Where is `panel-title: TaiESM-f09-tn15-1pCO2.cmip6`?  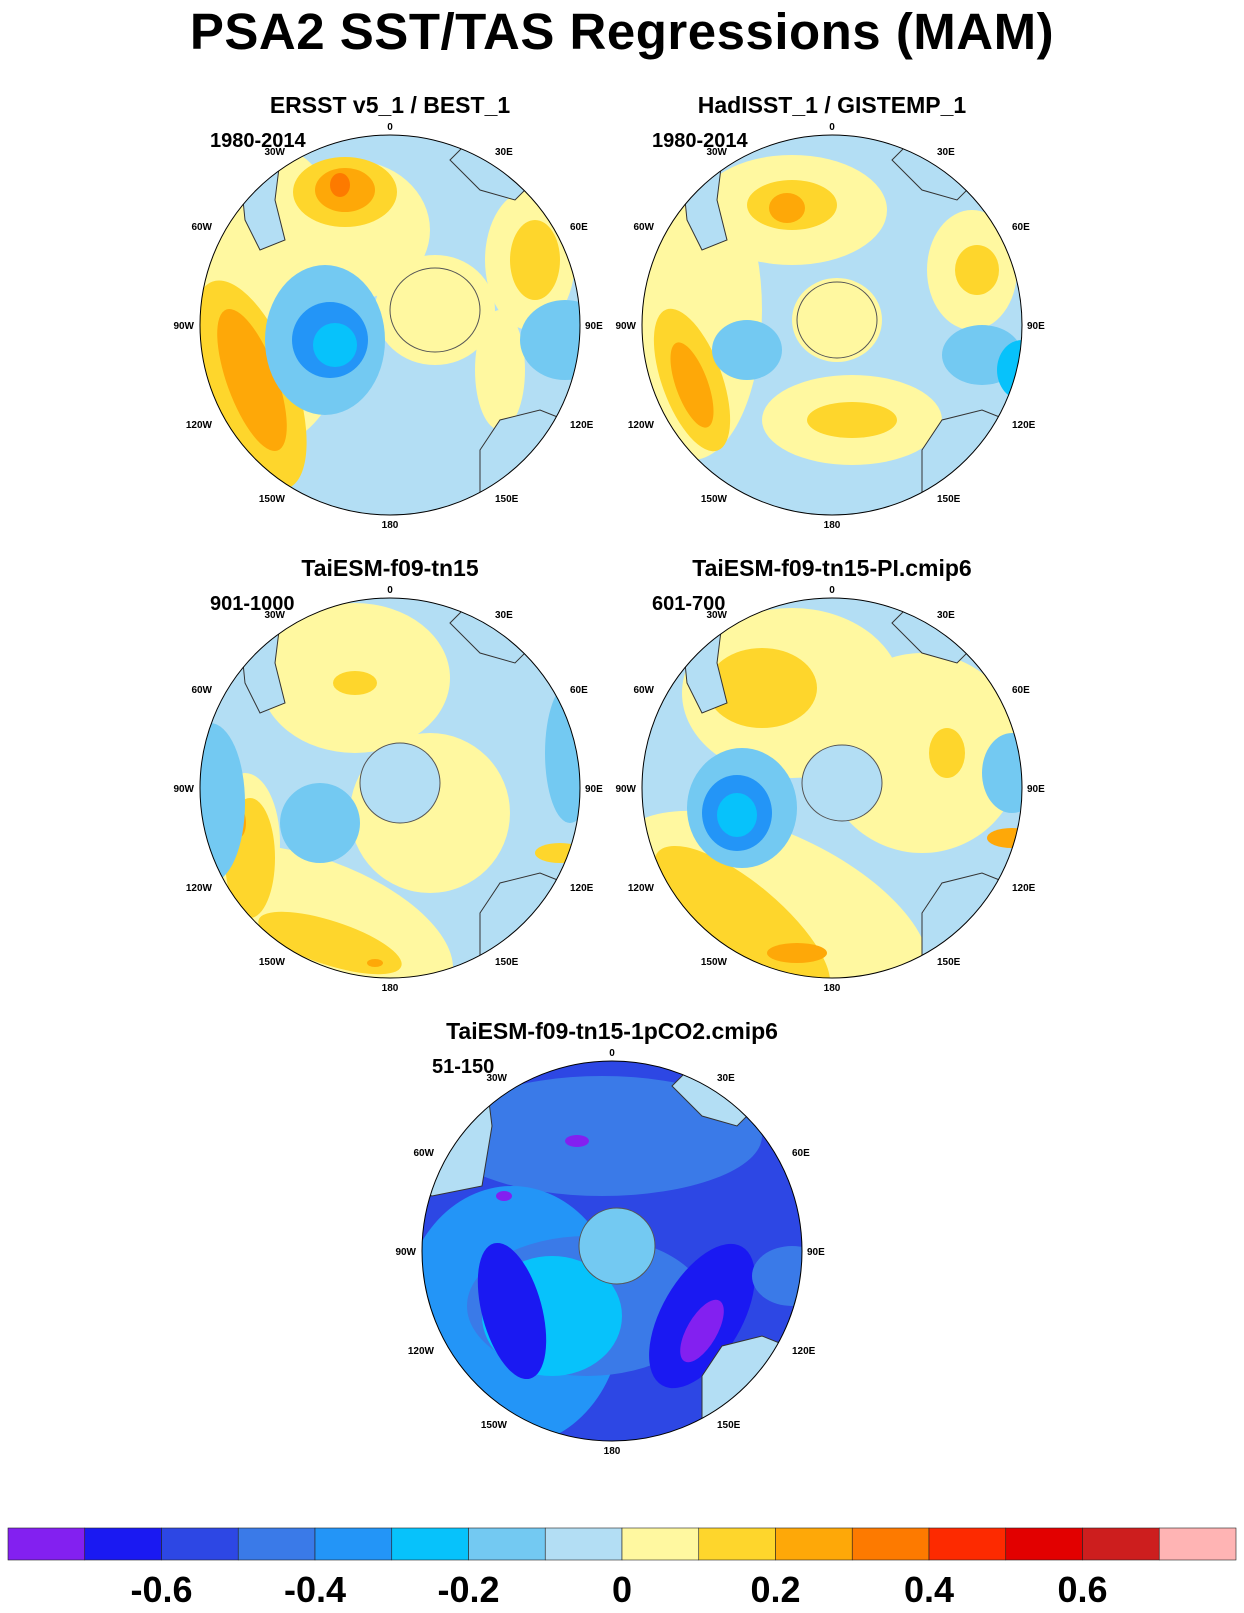 panel-title: TaiESM-f09-tn15-1pCO2.cmip6 is located at coordinates (612, 1031).